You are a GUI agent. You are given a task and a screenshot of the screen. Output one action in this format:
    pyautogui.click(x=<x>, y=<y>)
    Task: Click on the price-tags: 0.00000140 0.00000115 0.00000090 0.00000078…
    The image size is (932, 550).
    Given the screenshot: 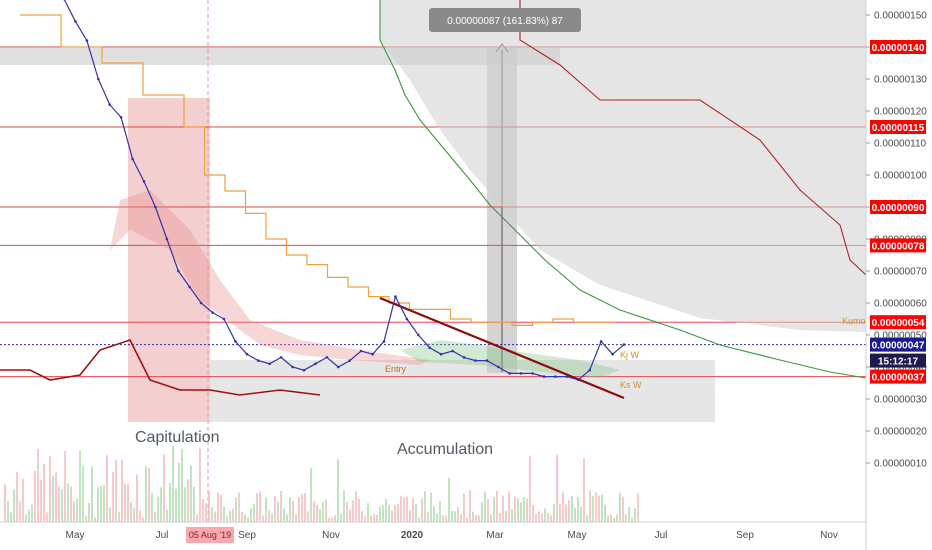 What is the action you would take?
    pyautogui.click(x=898, y=212)
    